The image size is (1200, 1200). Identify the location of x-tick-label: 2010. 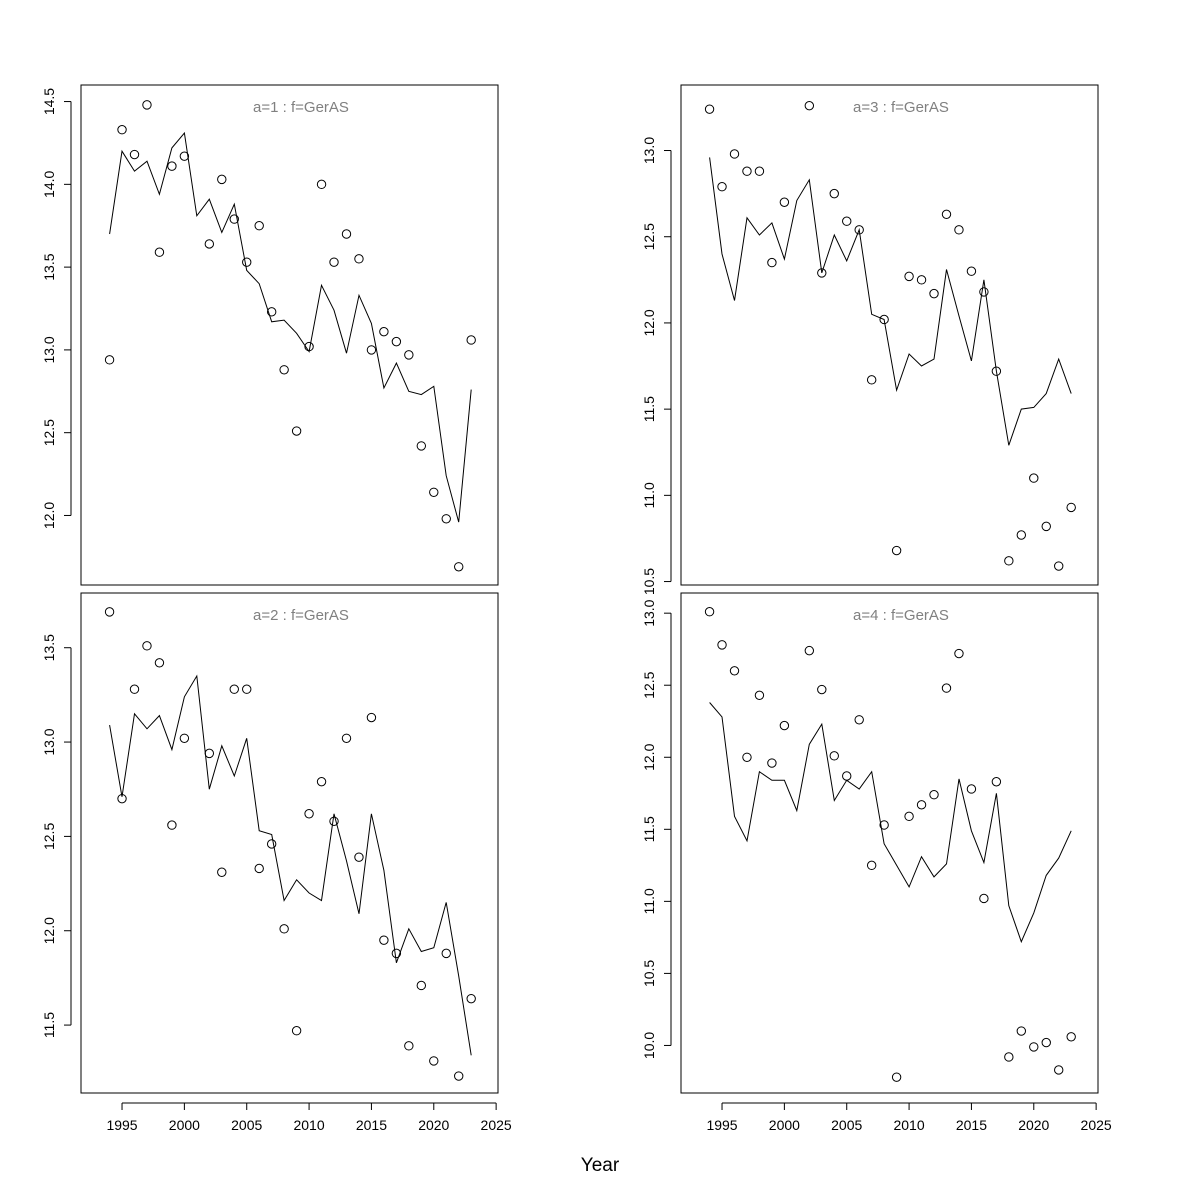
(908, 1125).